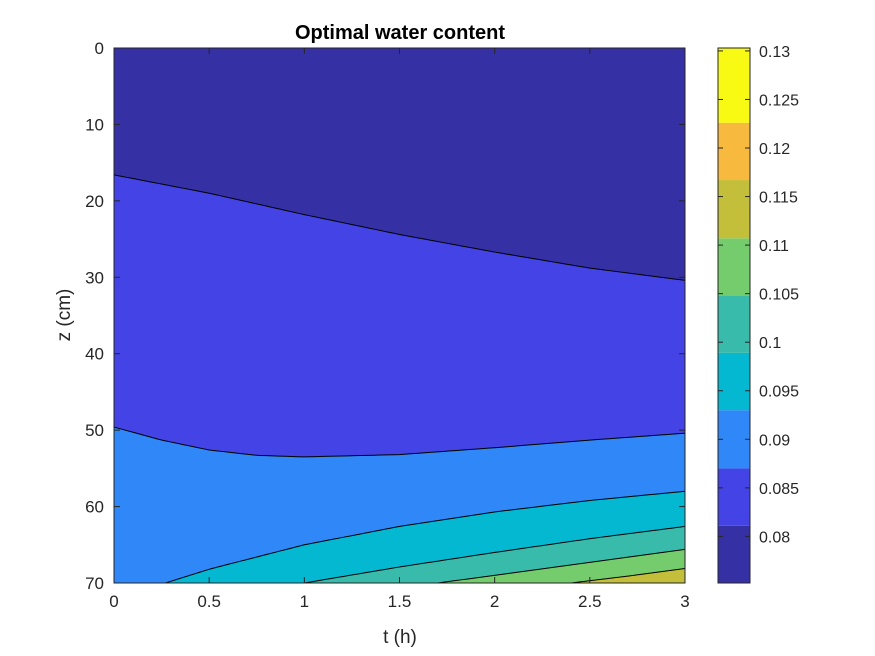 The height and width of the screenshot is (656, 875). Describe the element at coordinates (400, 601) in the screenshot. I see `x-tick-label: 1.5` at that location.